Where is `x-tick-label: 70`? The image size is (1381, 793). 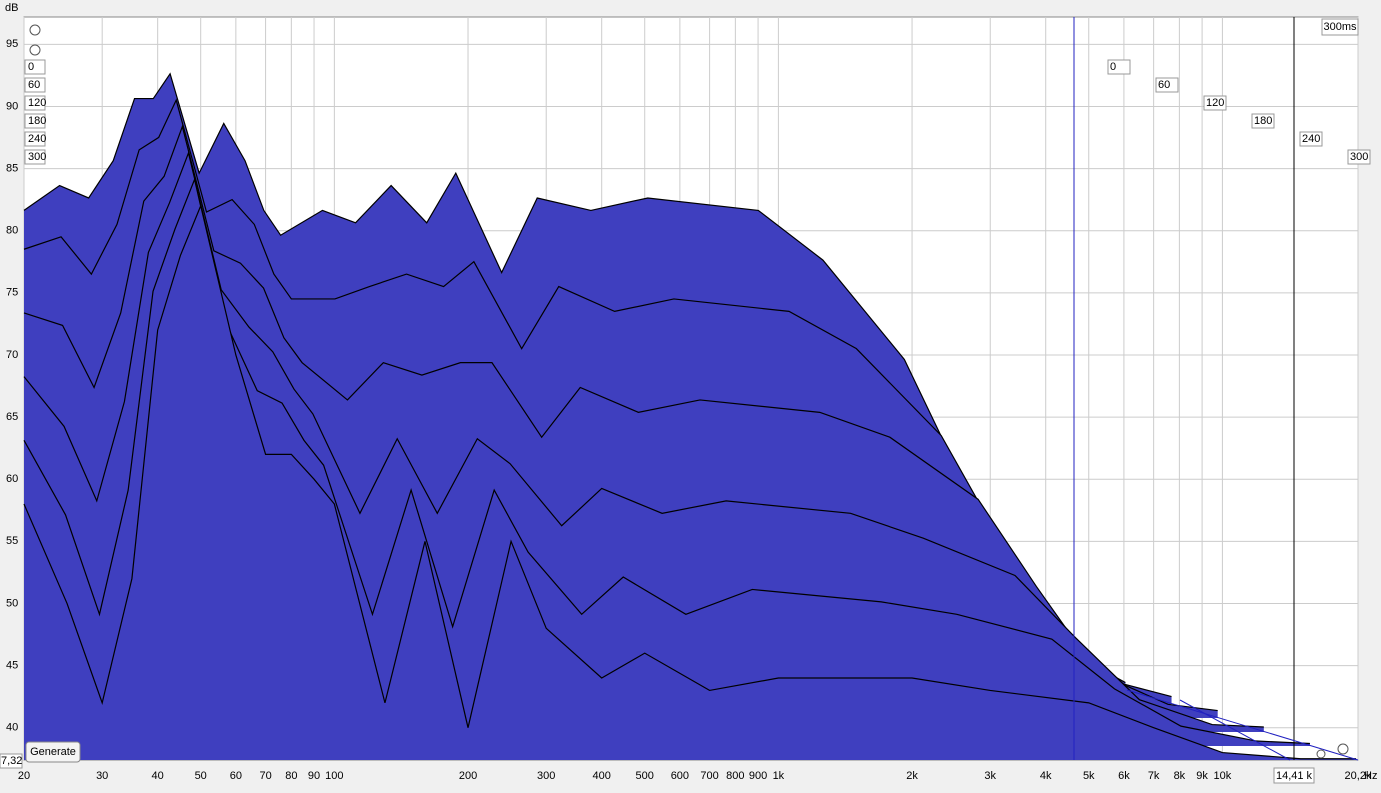
x-tick-label: 70 is located at coordinates (265, 776).